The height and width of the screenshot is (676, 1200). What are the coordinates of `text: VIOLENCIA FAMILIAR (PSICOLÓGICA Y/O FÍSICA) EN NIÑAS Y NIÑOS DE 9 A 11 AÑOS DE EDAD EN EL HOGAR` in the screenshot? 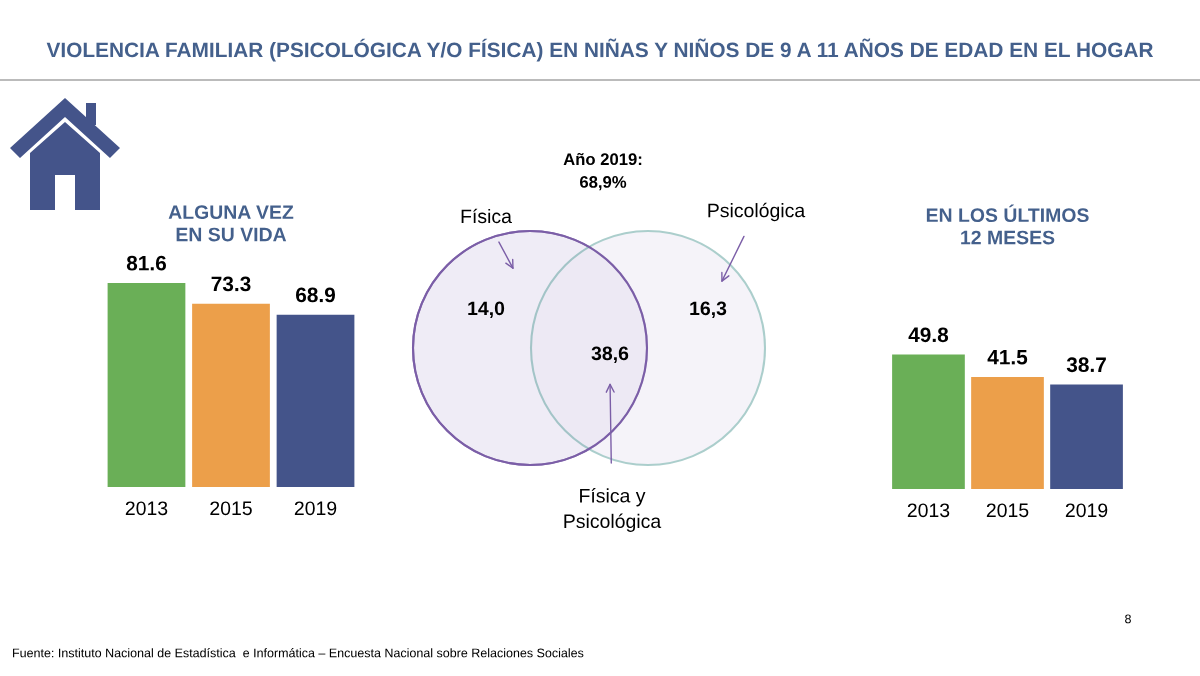 It's located at (600, 50).